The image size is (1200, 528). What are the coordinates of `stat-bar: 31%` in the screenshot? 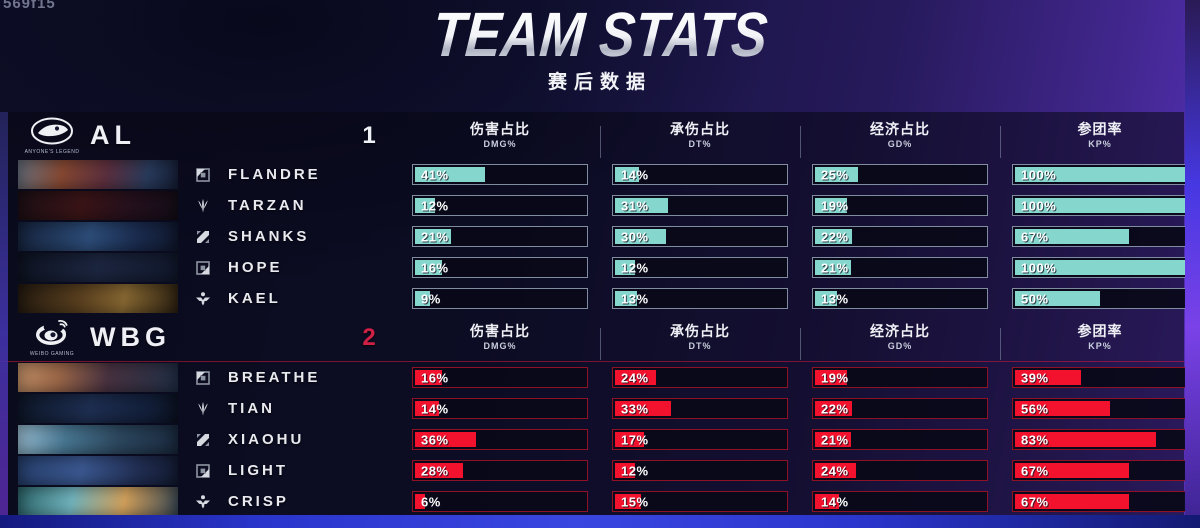 It's located at (700, 205).